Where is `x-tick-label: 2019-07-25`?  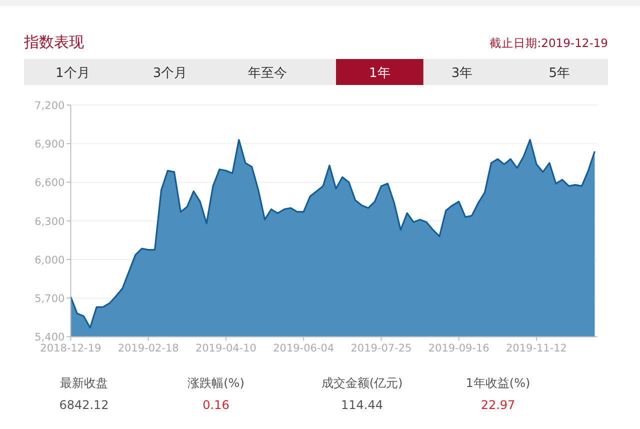 x-tick-label: 2019-07-25 is located at coordinates (381, 348).